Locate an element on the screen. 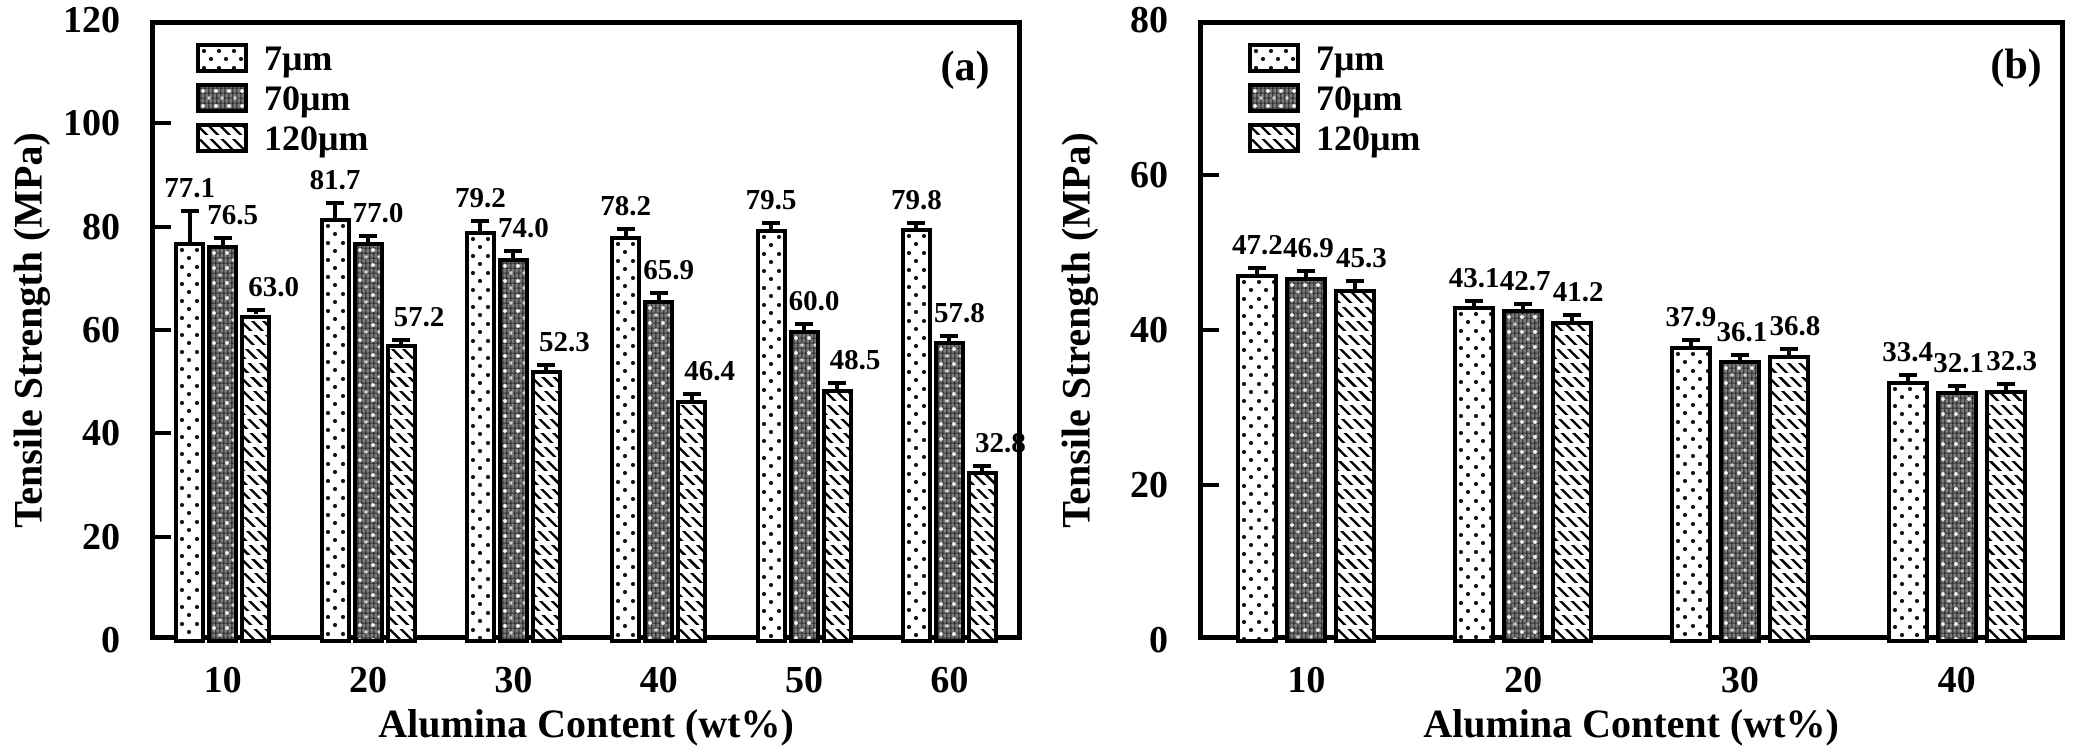  value-label-70um-60: 57.8 is located at coordinates (959, 312).